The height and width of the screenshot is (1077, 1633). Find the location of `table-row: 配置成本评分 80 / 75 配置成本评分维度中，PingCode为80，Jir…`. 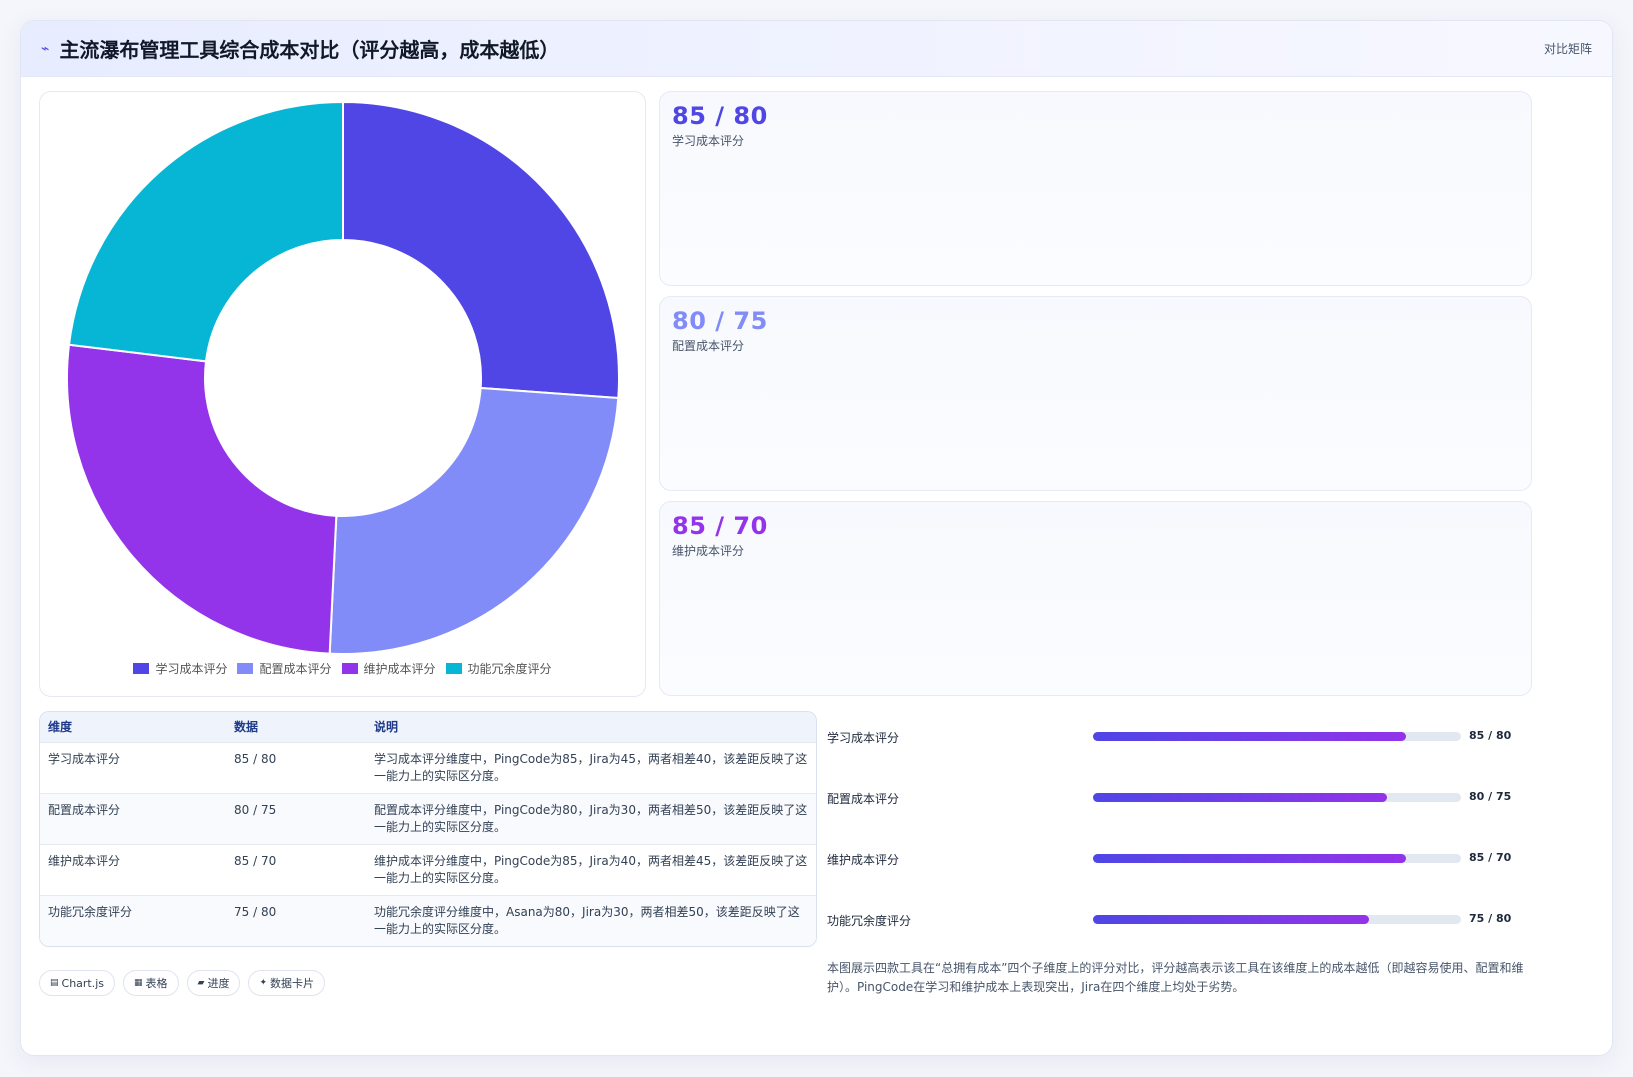

table-row: 配置成本评分 80 / 75 配置成本评分维度中，PingCode为80，Jir… is located at coordinates (428, 818).